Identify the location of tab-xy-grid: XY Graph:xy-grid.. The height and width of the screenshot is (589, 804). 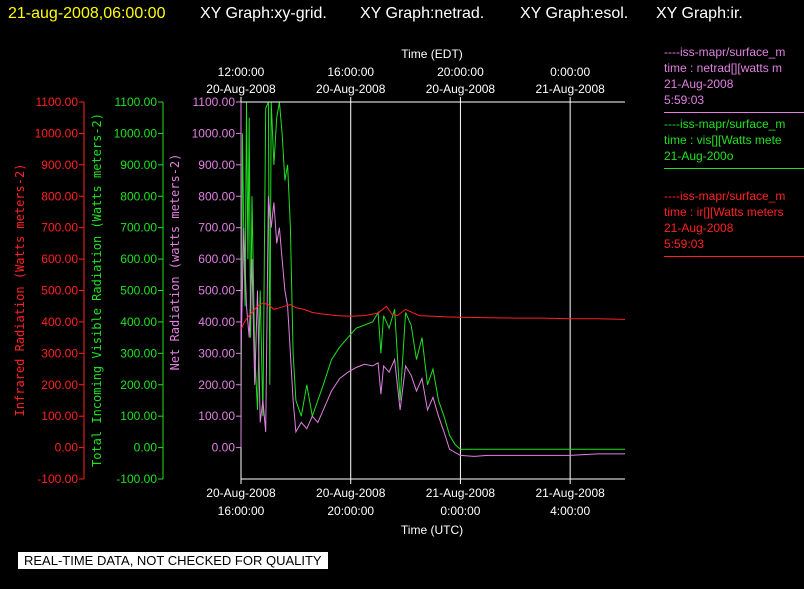
(263, 13).